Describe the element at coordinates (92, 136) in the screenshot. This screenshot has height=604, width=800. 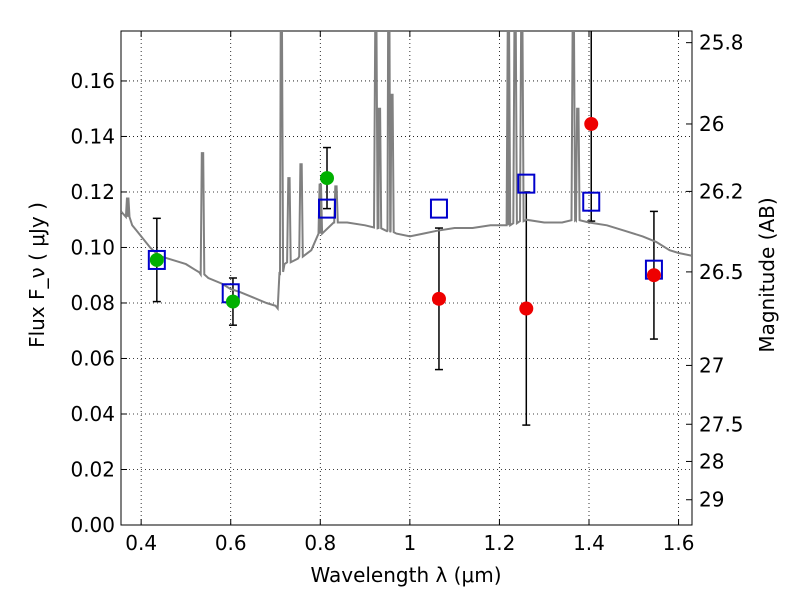
I see `y-tick-label: 0.14` at that location.